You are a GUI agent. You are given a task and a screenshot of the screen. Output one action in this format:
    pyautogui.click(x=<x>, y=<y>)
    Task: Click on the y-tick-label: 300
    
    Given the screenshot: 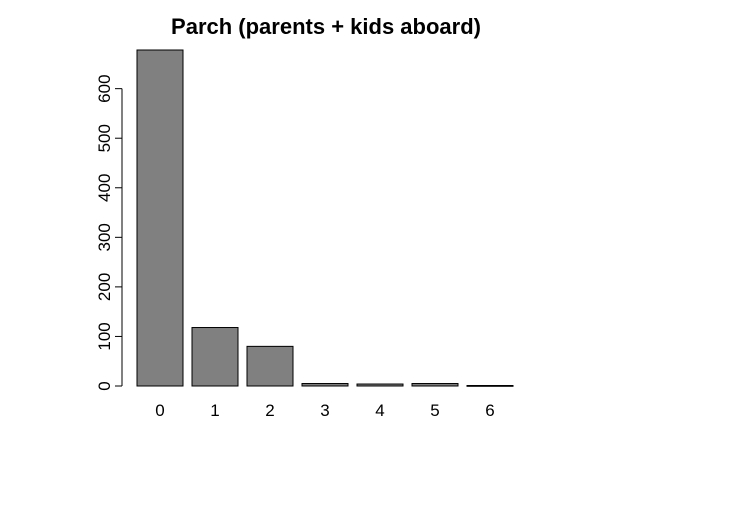 What is the action you would take?
    pyautogui.click(x=104, y=237)
    